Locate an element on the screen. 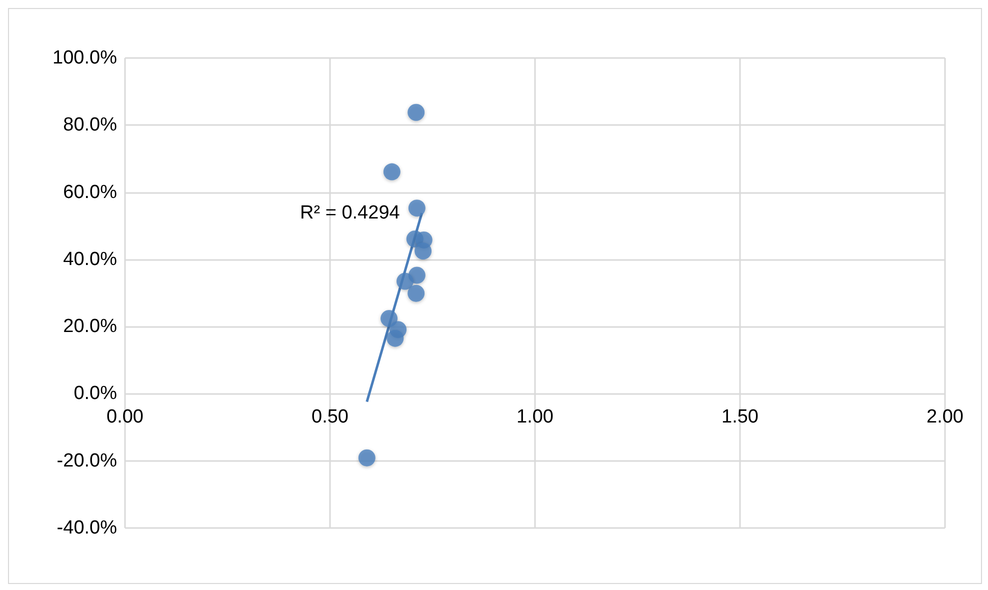  y-tick-label: 0.0% is located at coordinates (96, 393).